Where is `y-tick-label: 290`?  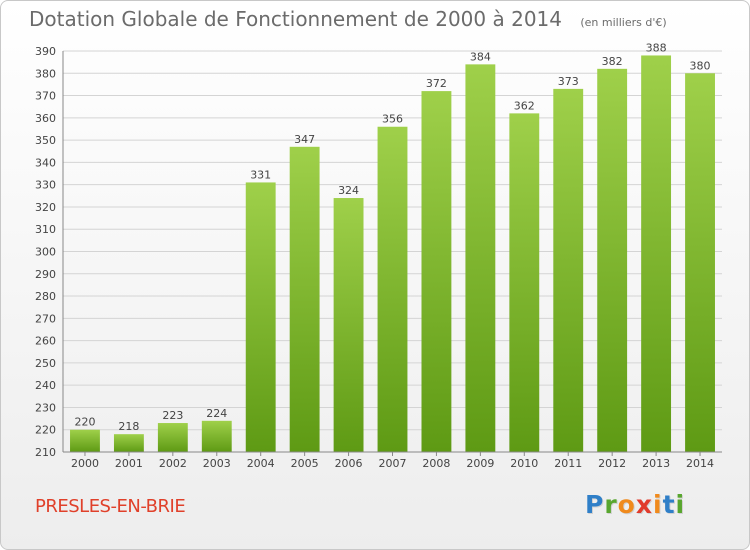 y-tick-label: 290 is located at coordinates (45, 274).